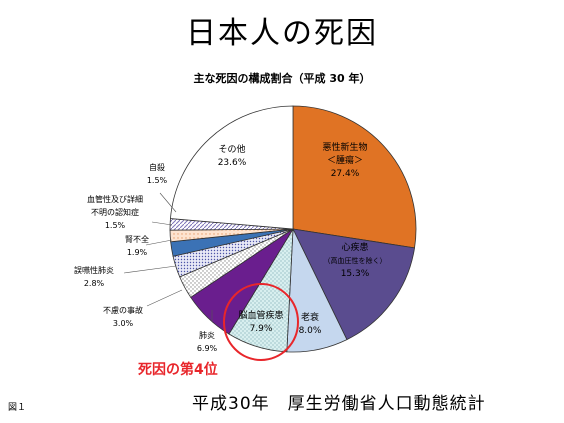 The image size is (564, 423). Describe the element at coordinates (261, 322) in the screenshot. I see `highlight-circle` at that location.